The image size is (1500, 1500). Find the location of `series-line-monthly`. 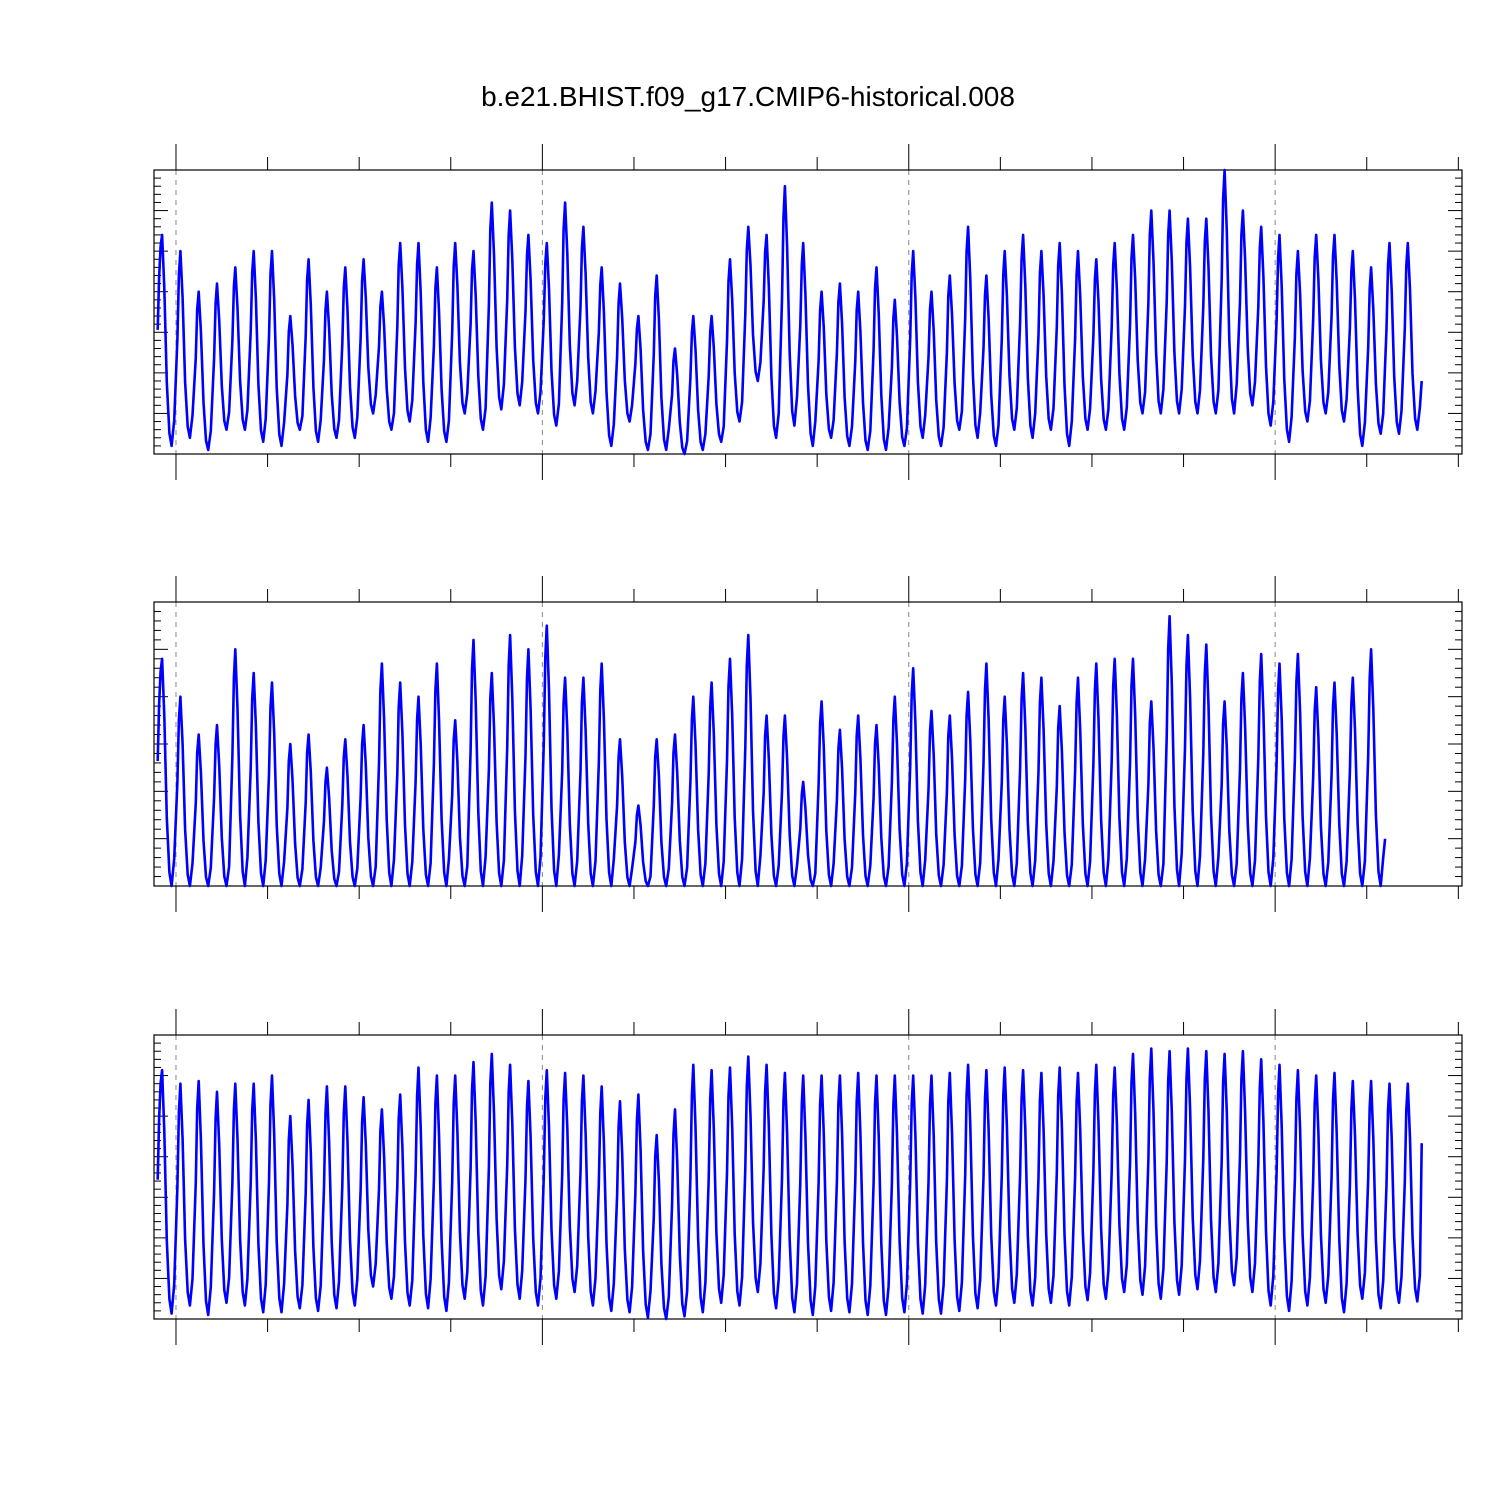

series-line-monthly is located at coordinates (771, 751).